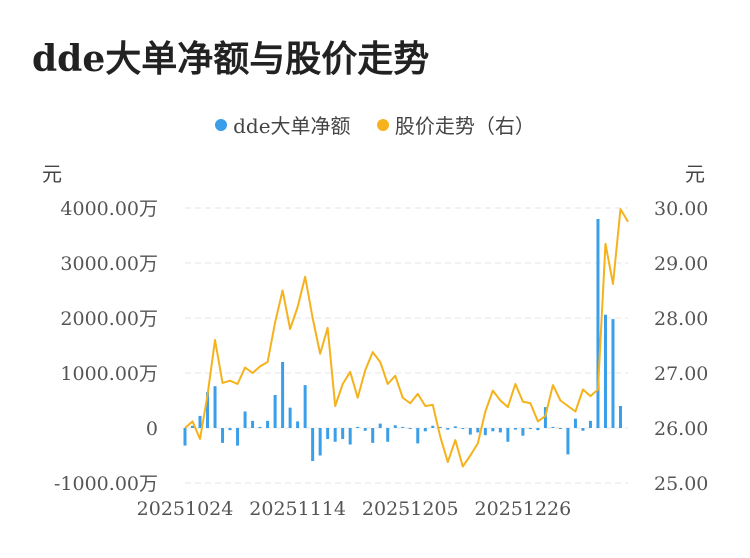  I want to click on legend-dot-price, so click(382, 124).